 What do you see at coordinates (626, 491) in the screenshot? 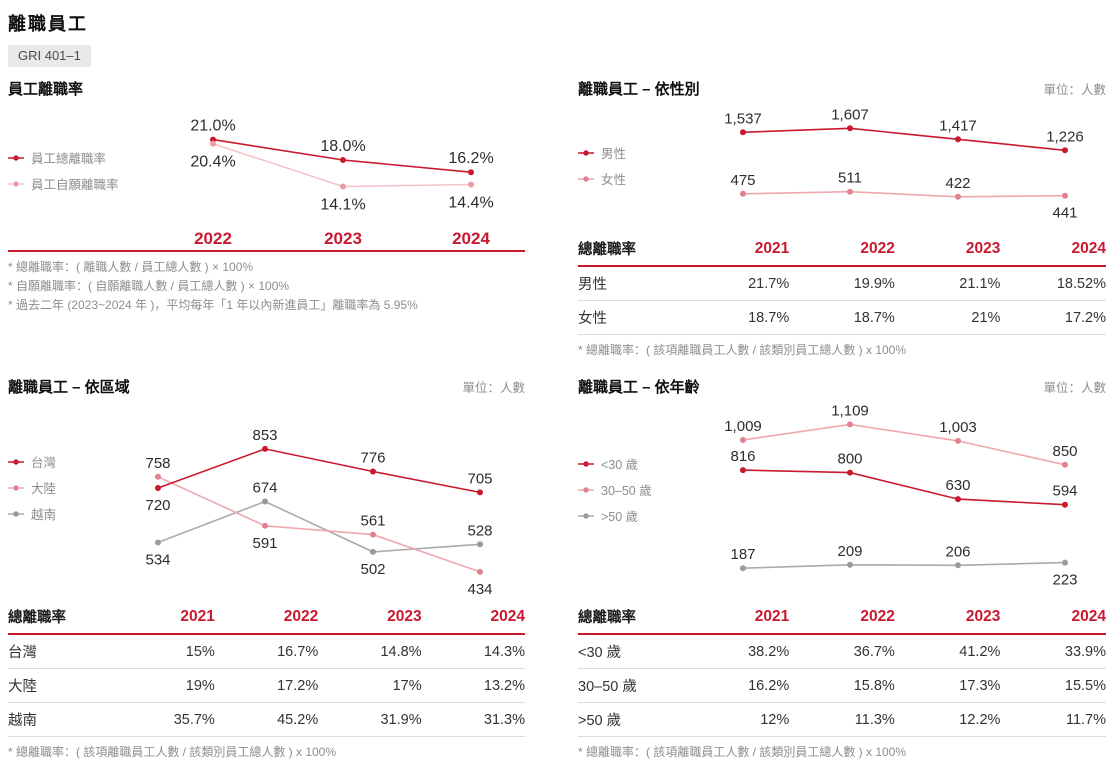
I see `legend-label: 30–50 歲` at bounding box center [626, 491].